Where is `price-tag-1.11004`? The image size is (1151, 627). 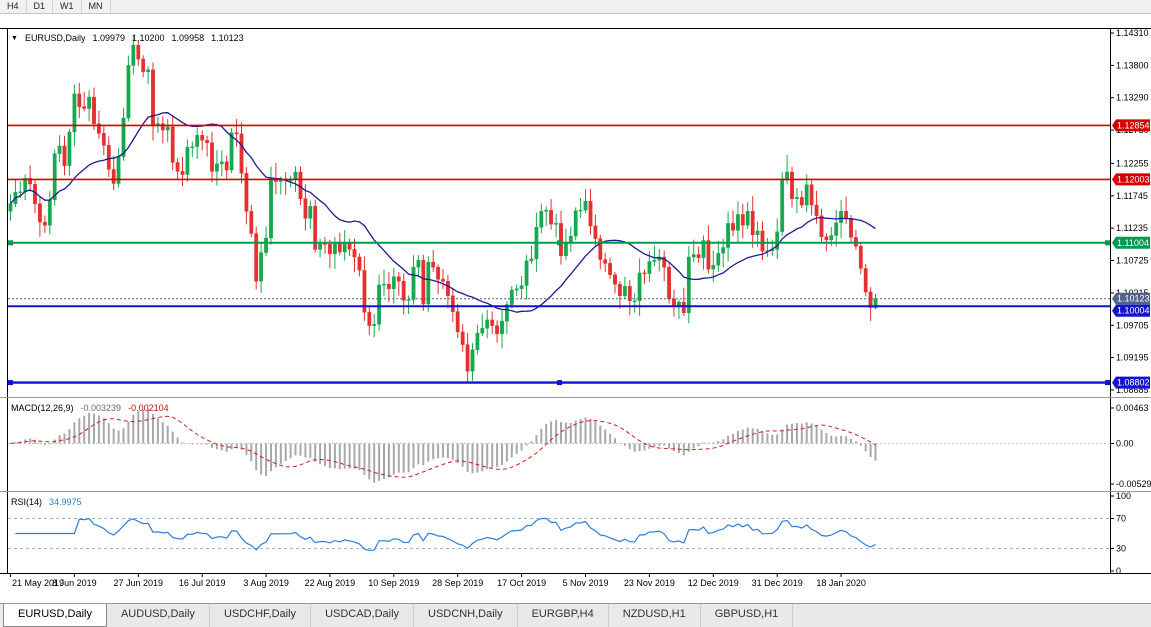
price-tag-1.11004 is located at coordinates (1131, 242).